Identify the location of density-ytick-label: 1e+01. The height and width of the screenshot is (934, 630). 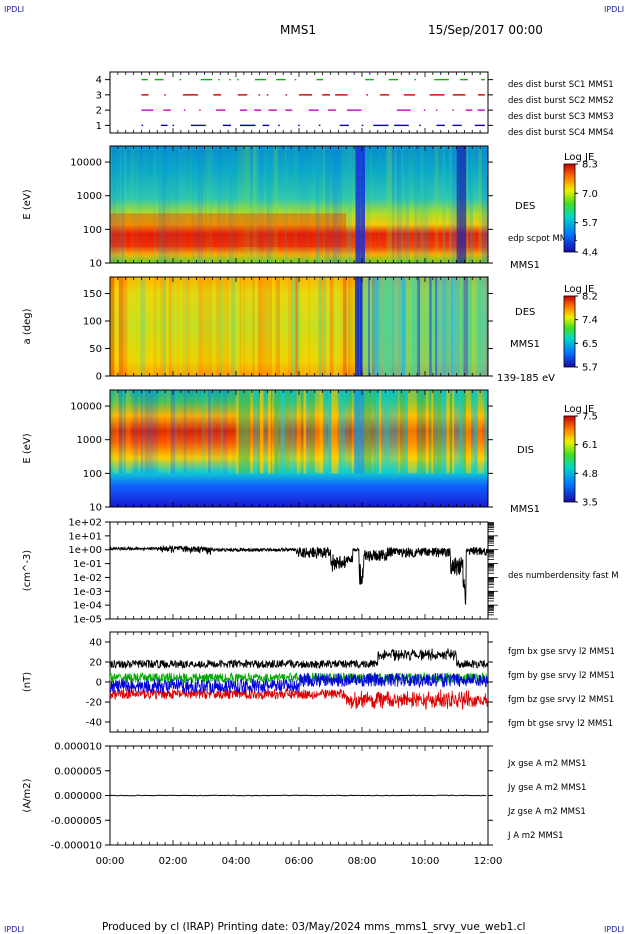
(85, 536).